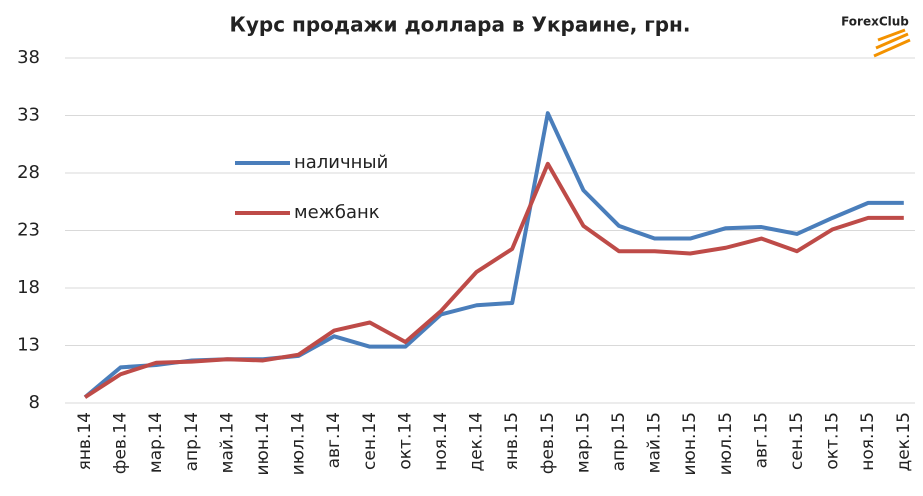  What do you see at coordinates (405, 441) in the screenshot?
I see `x-tick-label: окт.14` at bounding box center [405, 441].